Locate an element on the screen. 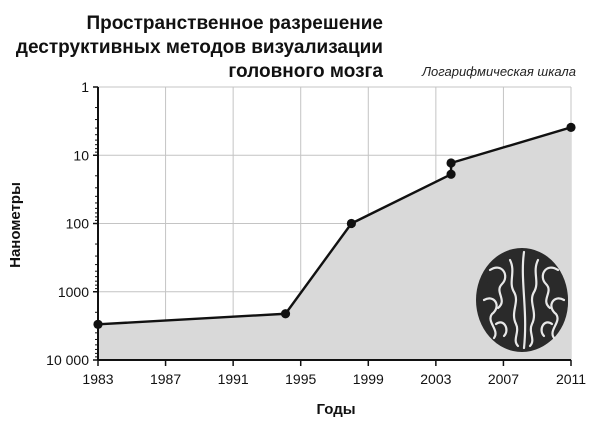 The image size is (600, 424). x-tick-label-7: 2011 is located at coordinates (571, 379).